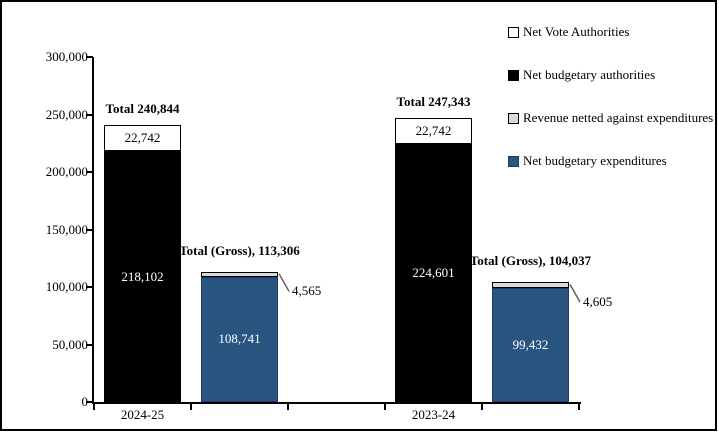 The width and height of the screenshot is (719, 434). I want to click on y-axis-tick-label: 300,000, so click(66, 56).